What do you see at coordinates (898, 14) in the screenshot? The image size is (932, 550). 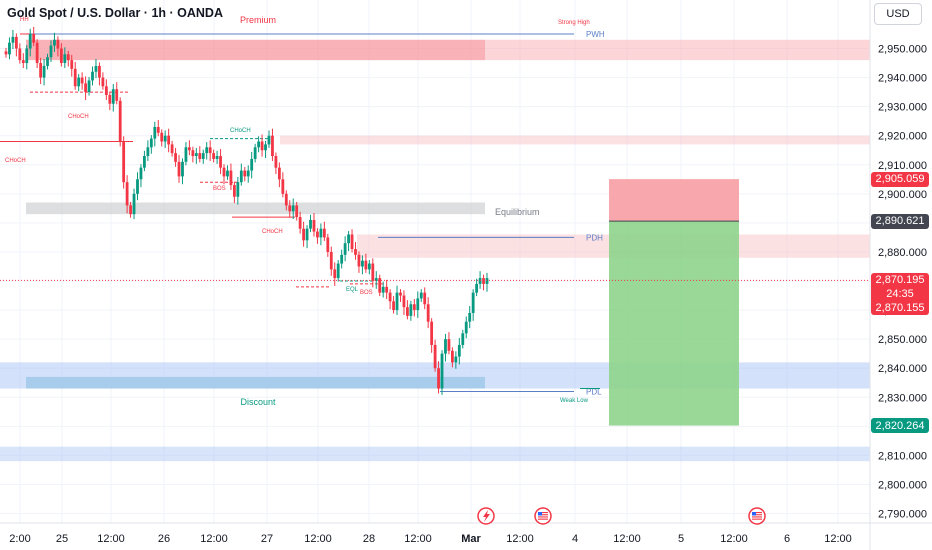 I see `currency-button: USD` at bounding box center [898, 14].